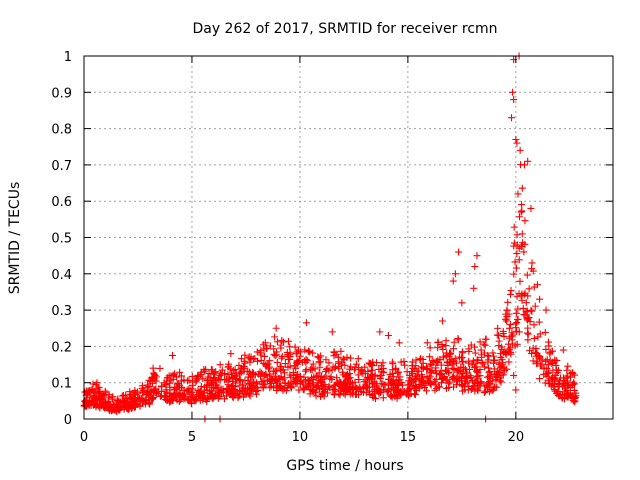 The image size is (640, 480). What do you see at coordinates (61, 202) in the screenshot?
I see `y-tick-label: 0.6` at bounding box center [61, 202].